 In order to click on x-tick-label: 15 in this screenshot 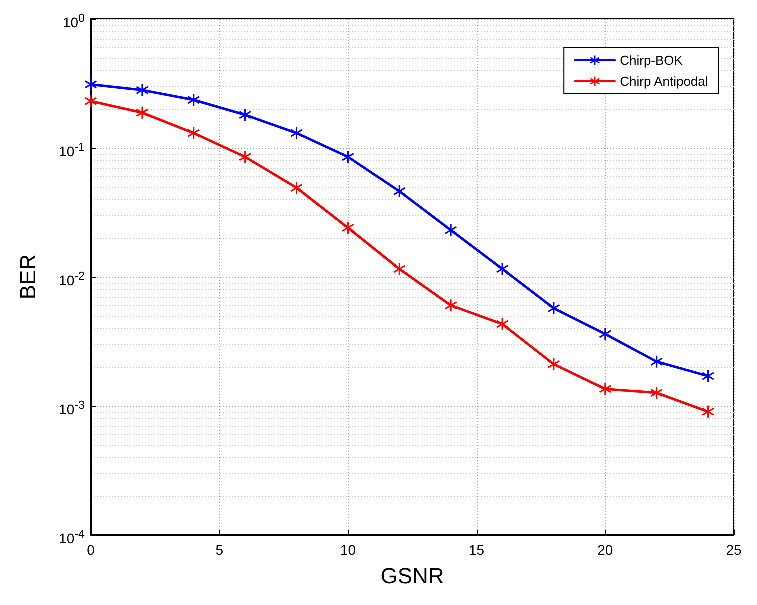, I will do `click(477, 550)`.